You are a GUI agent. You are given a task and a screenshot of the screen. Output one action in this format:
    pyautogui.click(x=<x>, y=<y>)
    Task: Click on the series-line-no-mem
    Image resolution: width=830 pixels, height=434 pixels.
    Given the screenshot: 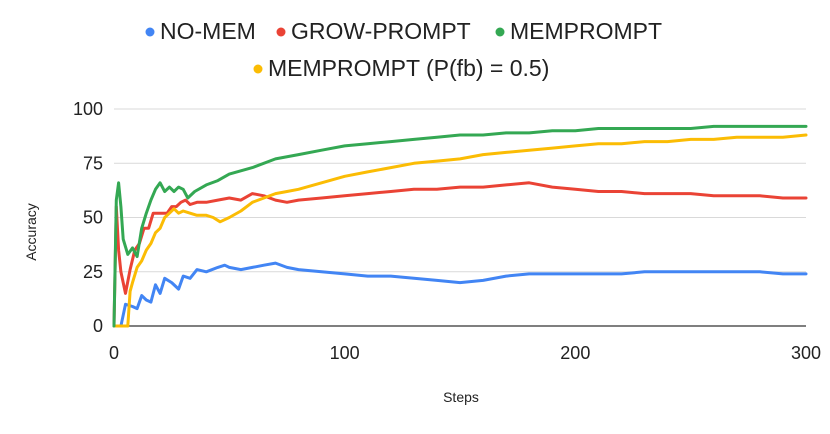 What is the action you would take?
    pyautogui.click(x=460, y=294)
    